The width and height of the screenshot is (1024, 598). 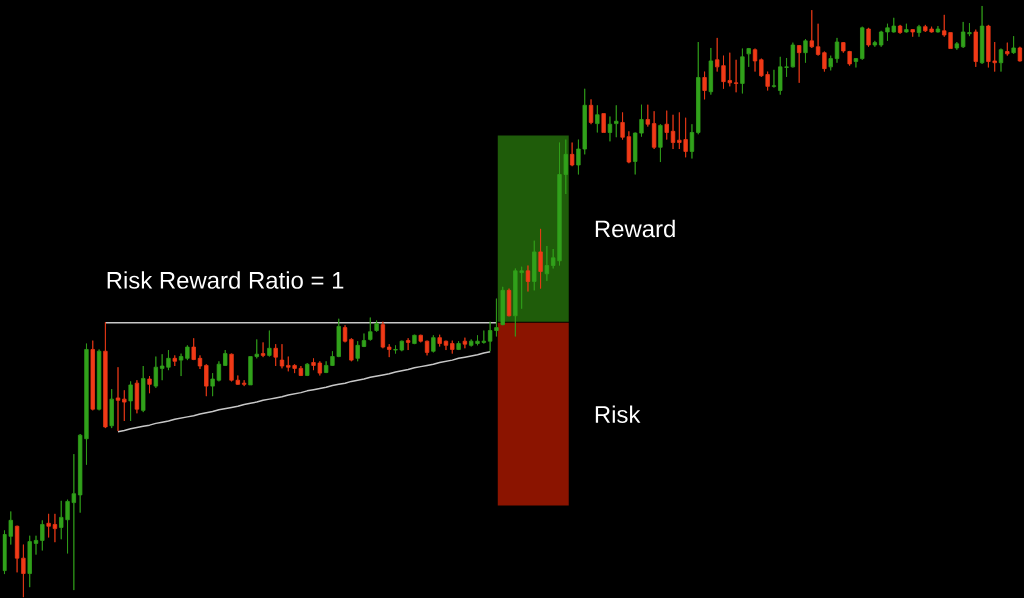 What do you see at coordinates (635, 228) in the screenshot?
I see `band-label: Reward` at bounding box center [635, 228].